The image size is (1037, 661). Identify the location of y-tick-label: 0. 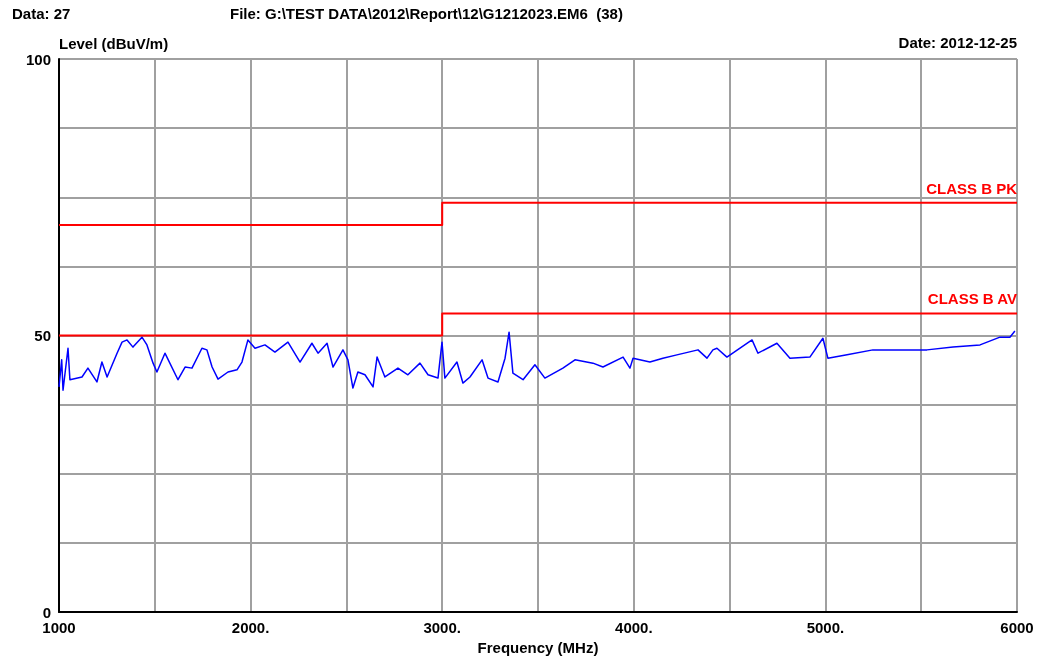
(46, 612).